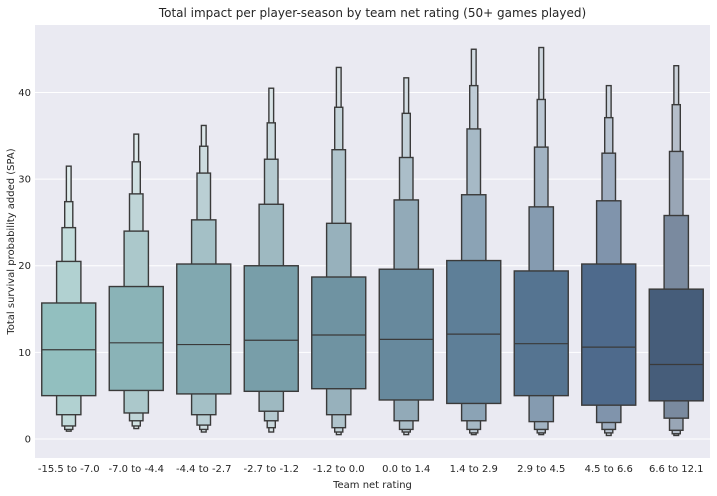  What do you see at coordinates (69, 469) in the screenshot?
I see `x-tick-label: -15.5 to -7.0` at bounding box center [69, 469].